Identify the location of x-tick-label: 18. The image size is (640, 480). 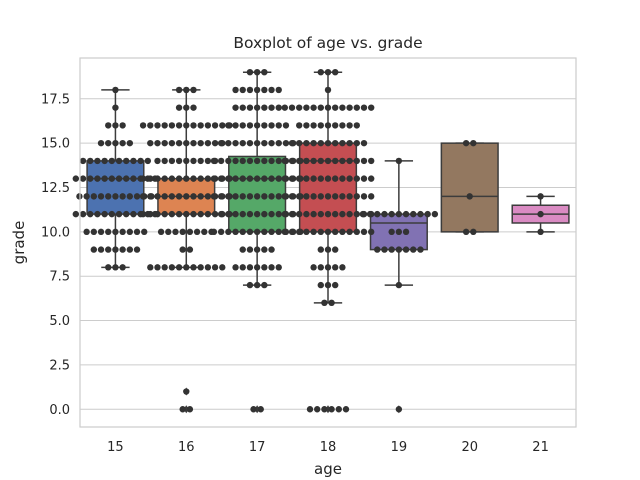
(328, 447).